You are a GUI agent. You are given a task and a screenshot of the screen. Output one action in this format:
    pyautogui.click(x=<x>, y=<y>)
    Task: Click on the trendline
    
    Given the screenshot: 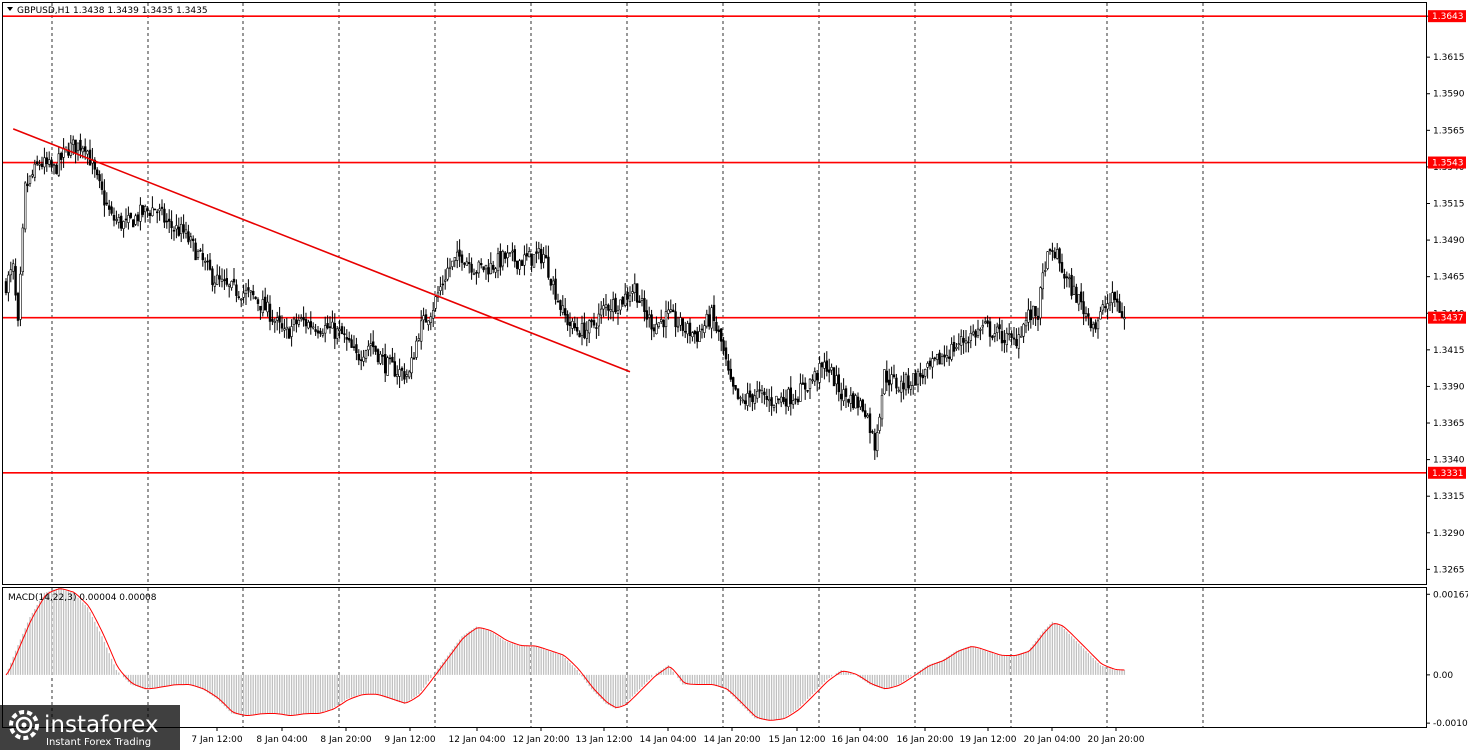 What is the action you would take?
    pyautogui.click(x=321, y=250)
    